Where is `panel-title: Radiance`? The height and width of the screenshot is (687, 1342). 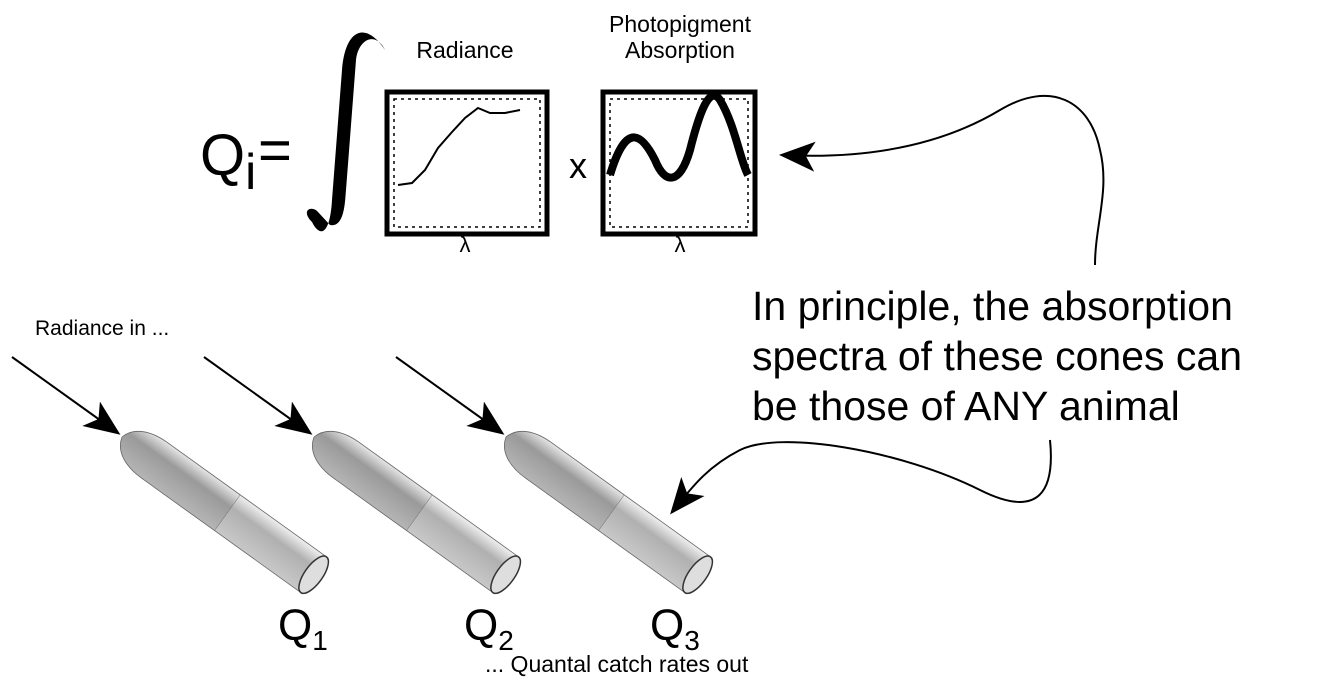
panel-title: Radiance is located at coordinates (464, 50).